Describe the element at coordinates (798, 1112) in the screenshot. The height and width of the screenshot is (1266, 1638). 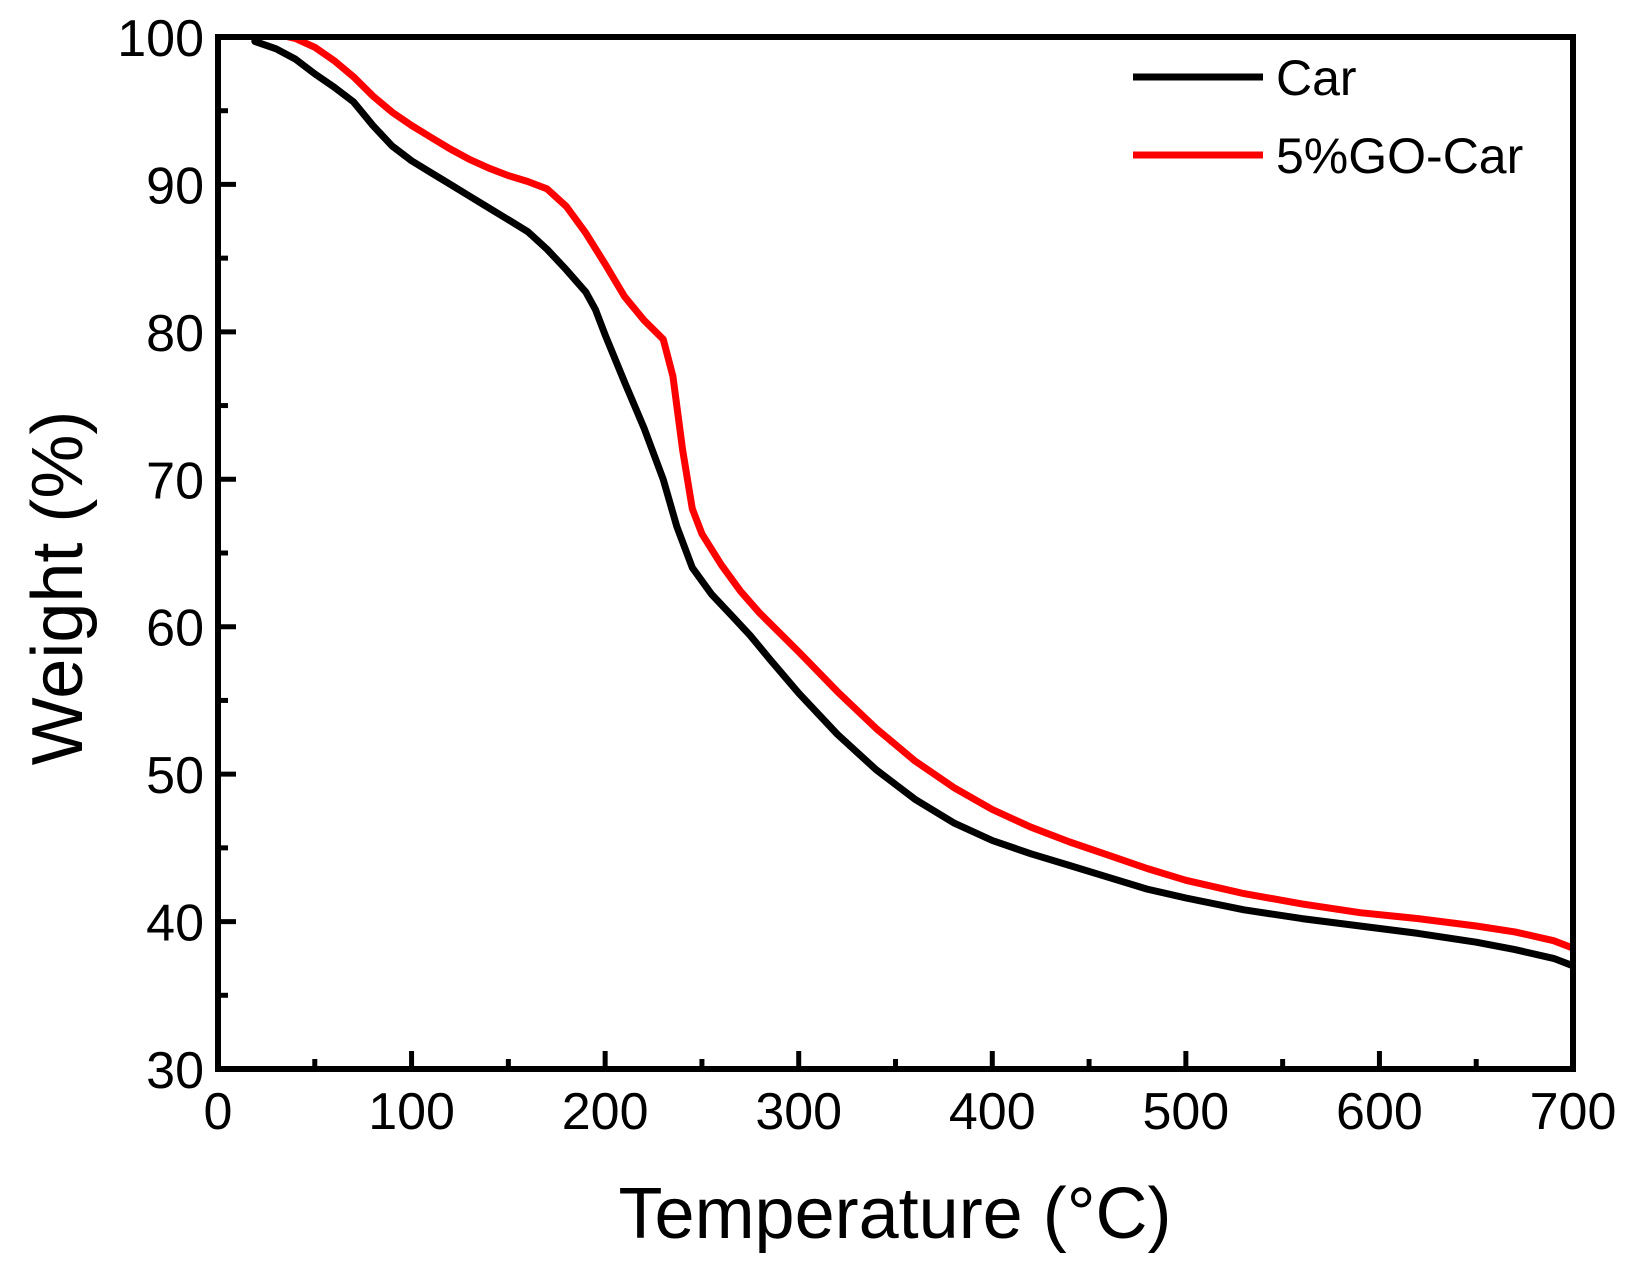
I see `x-tick-label: 300` at that location.